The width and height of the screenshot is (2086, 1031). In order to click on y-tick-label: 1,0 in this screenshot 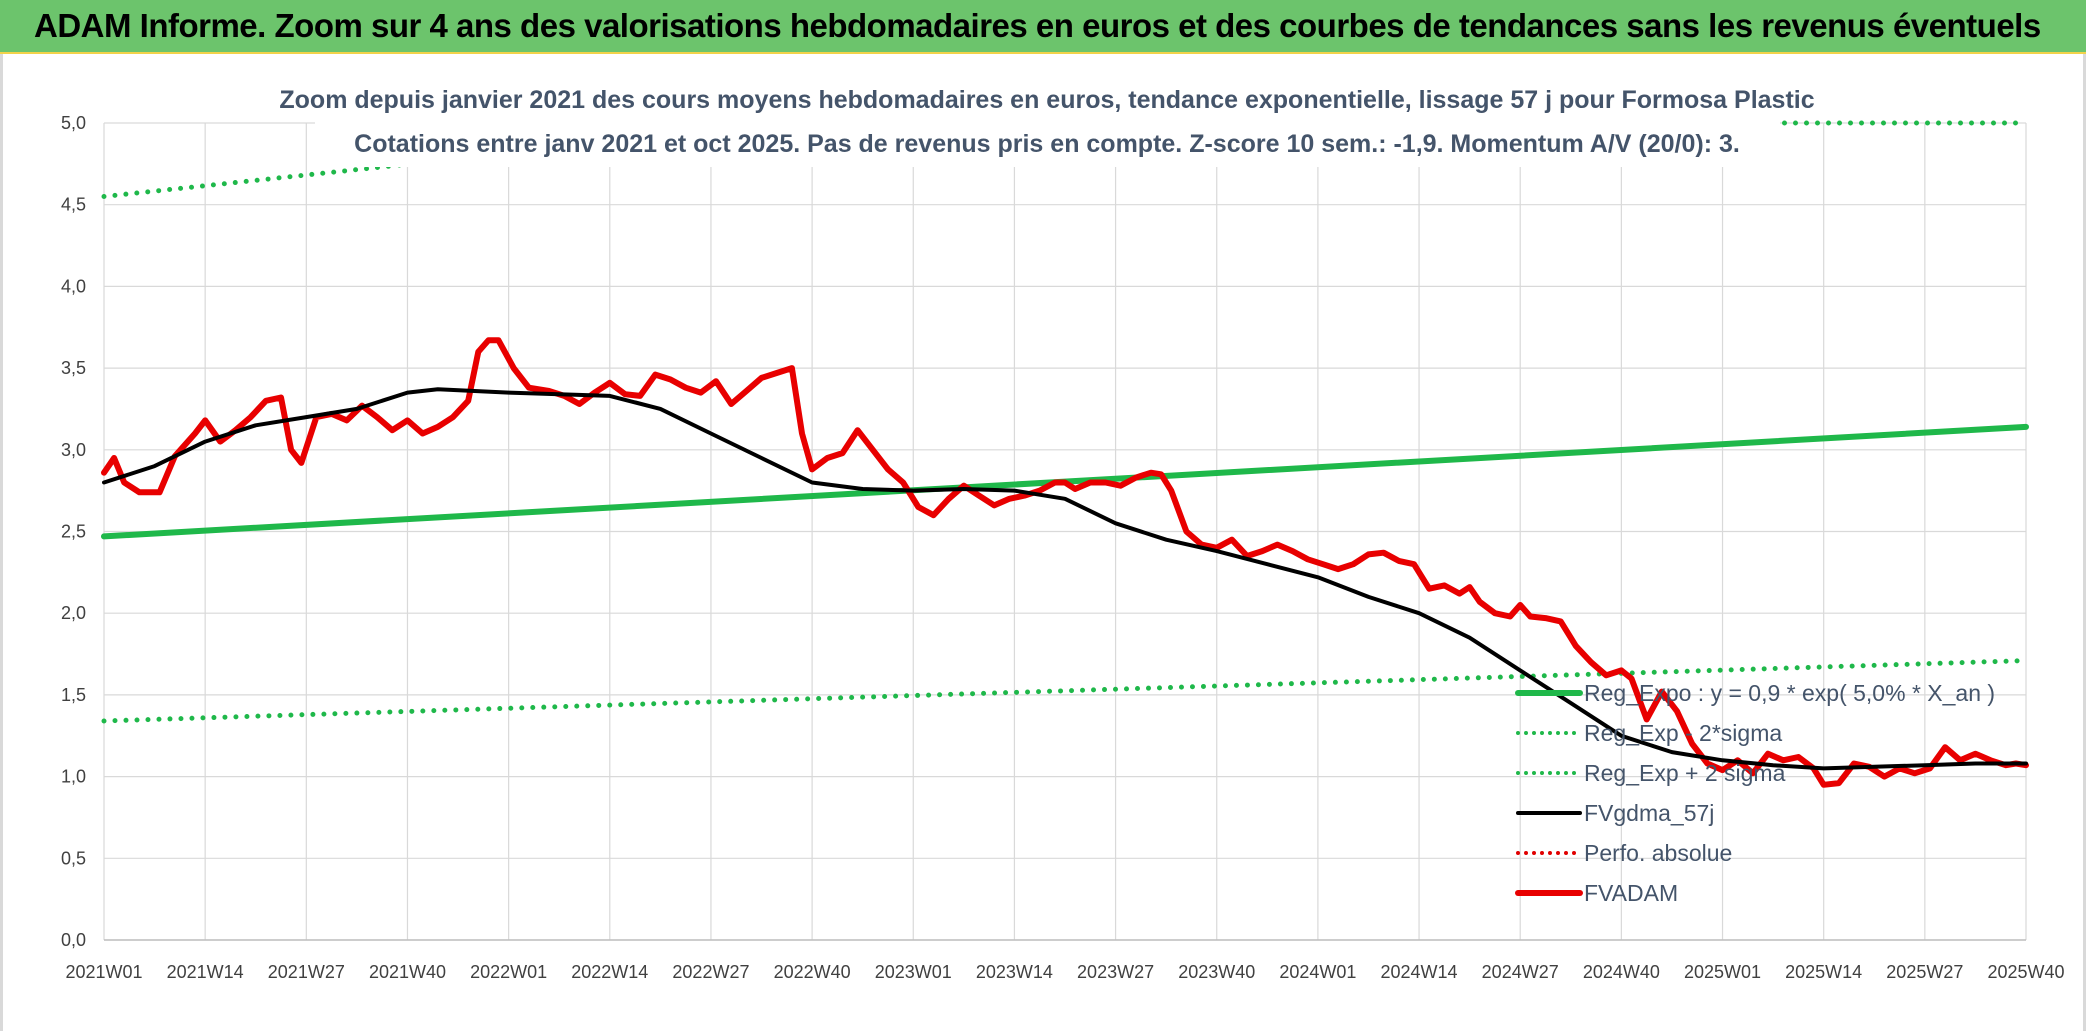, I will do `click(73, 777)`.